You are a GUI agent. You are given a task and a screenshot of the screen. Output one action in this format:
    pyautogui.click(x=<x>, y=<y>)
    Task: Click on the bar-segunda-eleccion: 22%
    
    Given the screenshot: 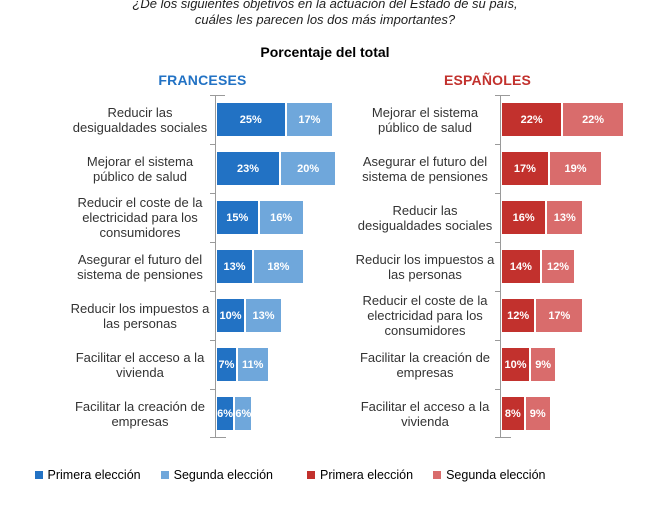 What is the action you would take?
    pyautogui.click(x=593, y=119)
    